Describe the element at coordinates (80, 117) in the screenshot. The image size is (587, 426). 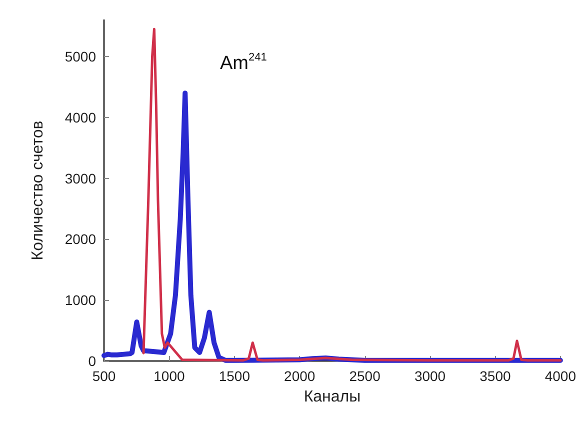
I see `y-tick-label: 4000` at that location.